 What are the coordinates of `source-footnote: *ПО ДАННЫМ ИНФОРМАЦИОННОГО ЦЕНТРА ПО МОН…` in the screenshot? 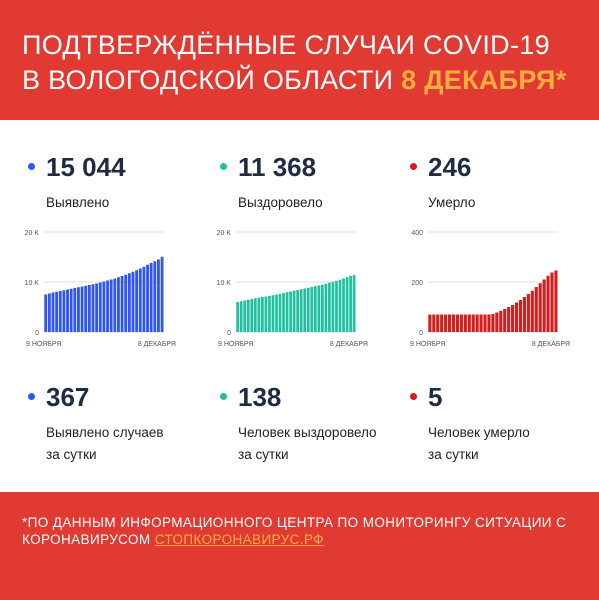 It's located at (302, 531).